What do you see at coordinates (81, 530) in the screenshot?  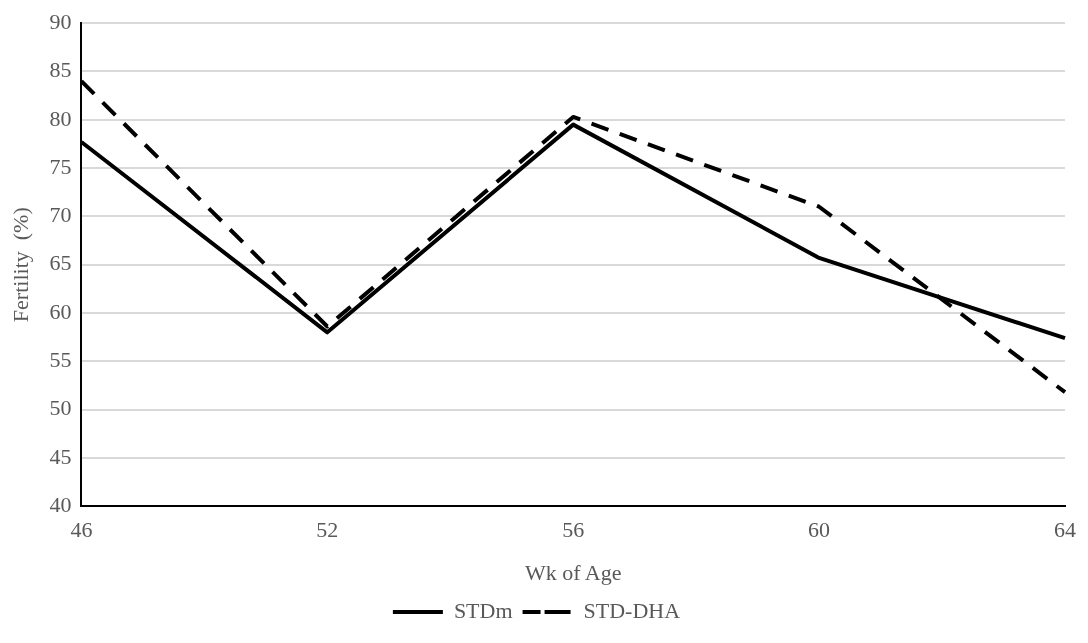 I see `x-tick-label: 46` at bounding box center [81, 530].